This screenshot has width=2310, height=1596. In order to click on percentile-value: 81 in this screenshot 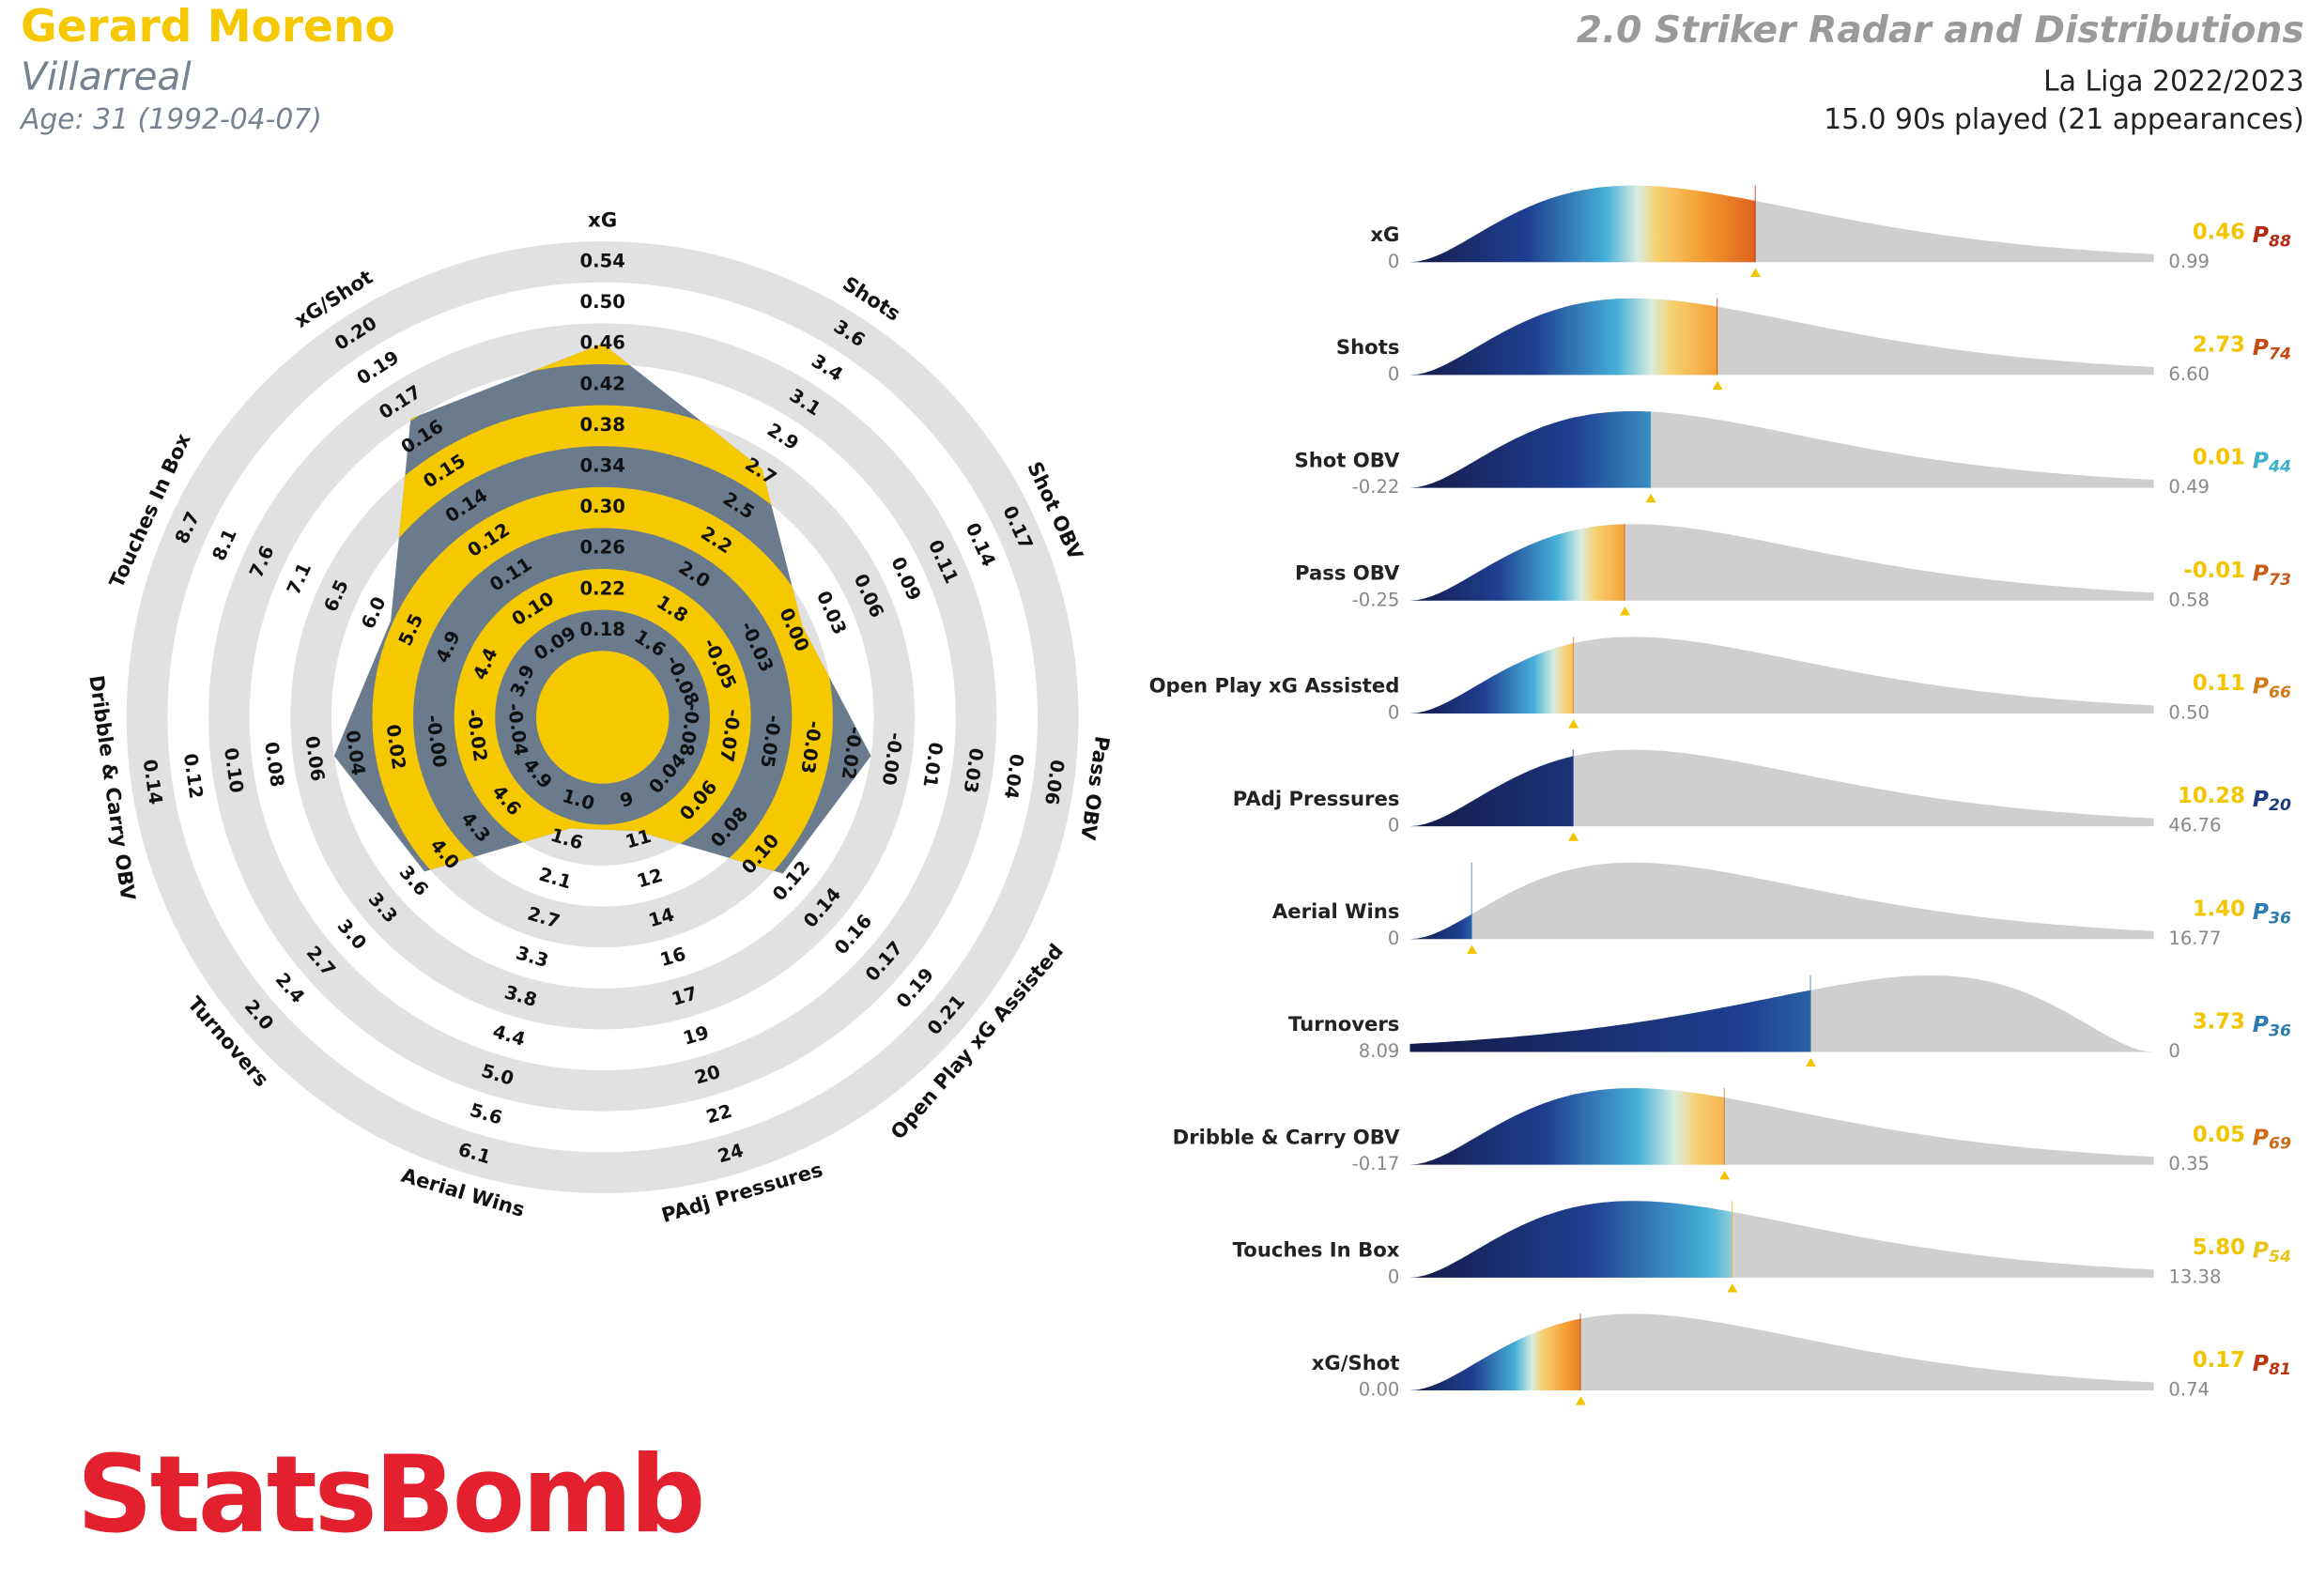, I will do `click(2280, 1370)`.